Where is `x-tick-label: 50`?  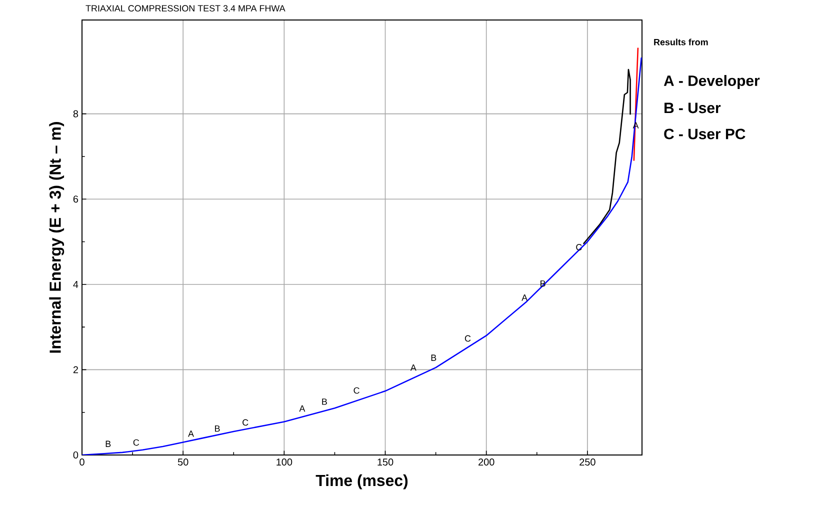 x-tick-label: 50 is located at coordinates (183, 462).